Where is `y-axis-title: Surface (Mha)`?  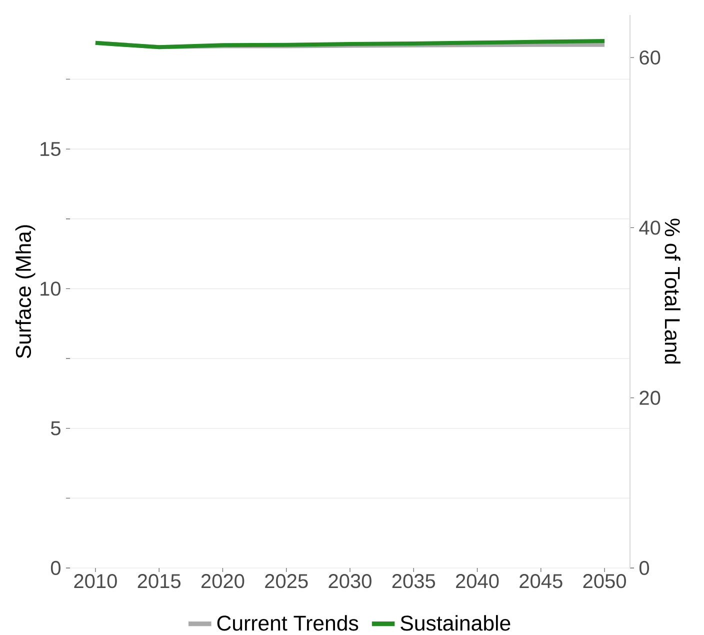 y-axis-title: Surface (Mha) is located at coordinates (25, 291).